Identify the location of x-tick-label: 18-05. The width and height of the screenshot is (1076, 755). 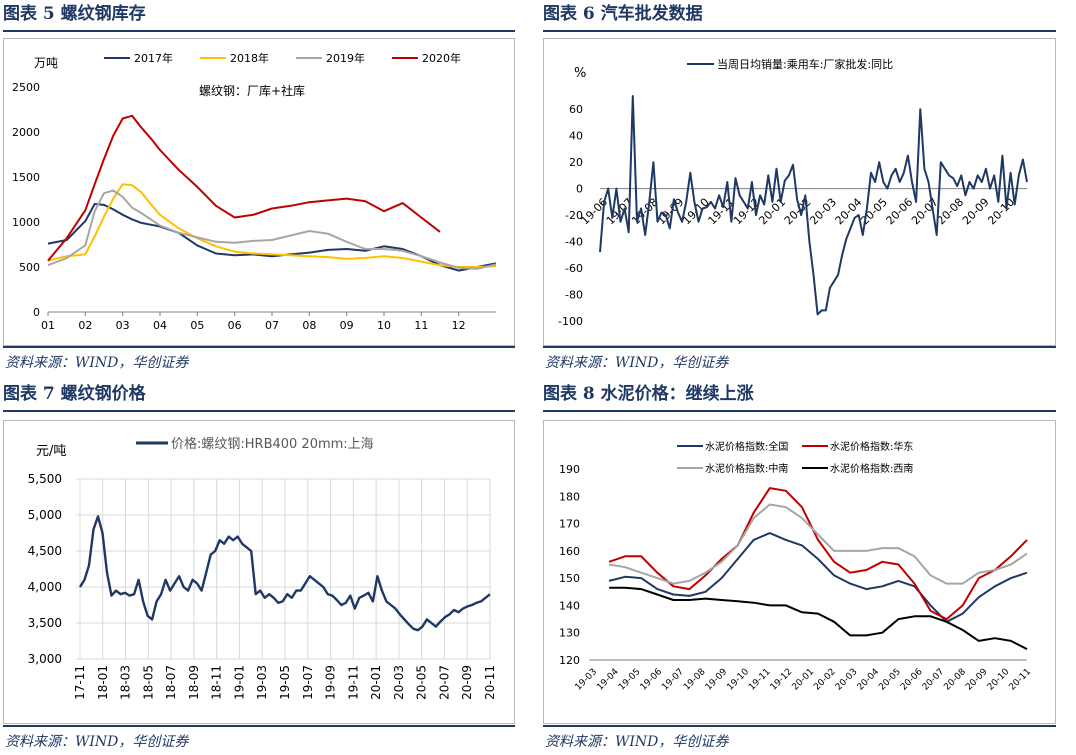
(148, 682).